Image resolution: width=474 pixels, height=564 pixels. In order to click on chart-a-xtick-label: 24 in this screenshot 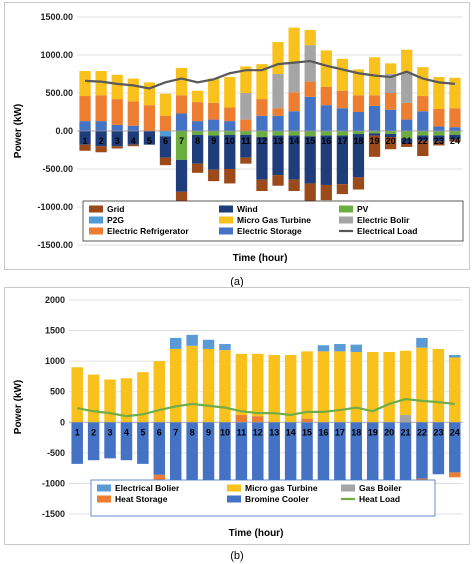, I will do `click(455, 141)`.